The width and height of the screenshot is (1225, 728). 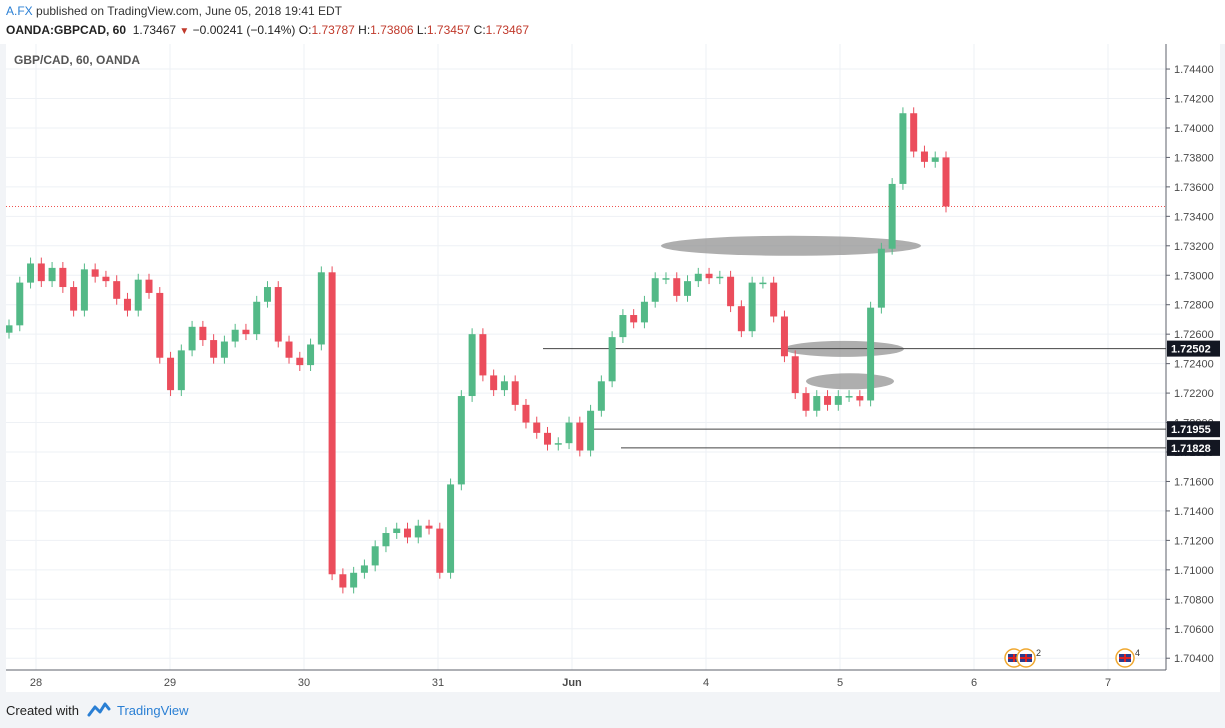 What do you see at coordinates (1194, 571) in the screenshot?
I see `y-tick-label: 1.71000` at bounding box center [1194, 571].